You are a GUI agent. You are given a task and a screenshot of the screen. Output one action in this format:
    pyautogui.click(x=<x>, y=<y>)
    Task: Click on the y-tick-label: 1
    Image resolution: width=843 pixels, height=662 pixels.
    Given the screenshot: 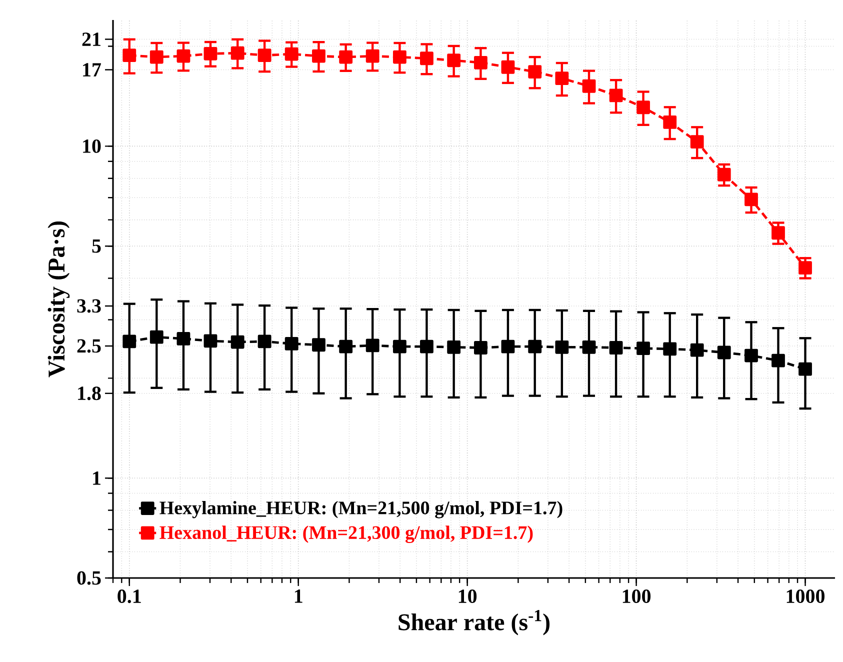 What is the action you would take?
    pyautogui.click(x=96, y=478)
    